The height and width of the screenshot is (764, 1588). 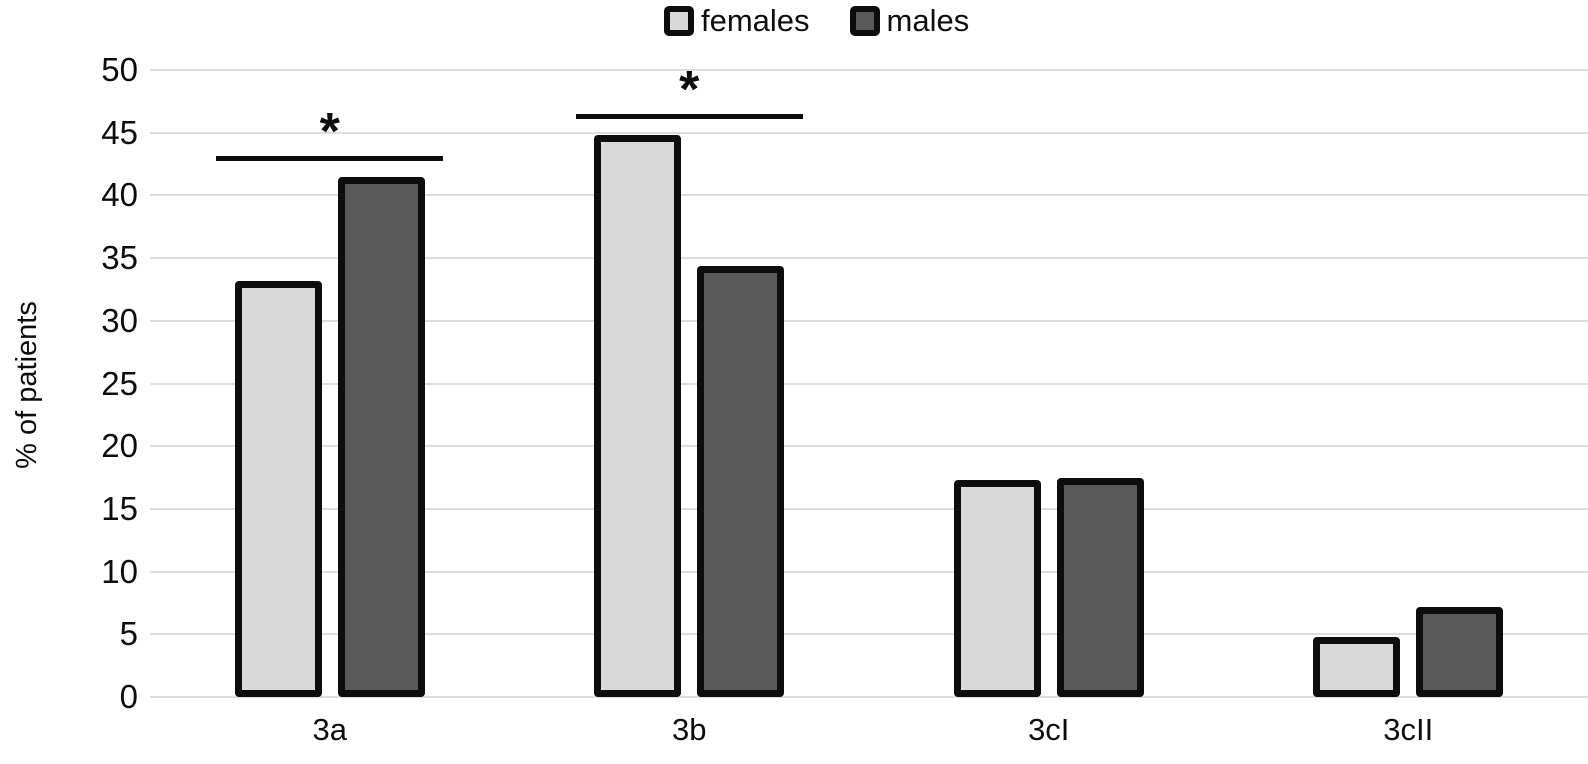 What do you see at coordinates (1100, 587) in the screenshot?
I see `bar-males-3cI` at bounding box center [1100, 587].